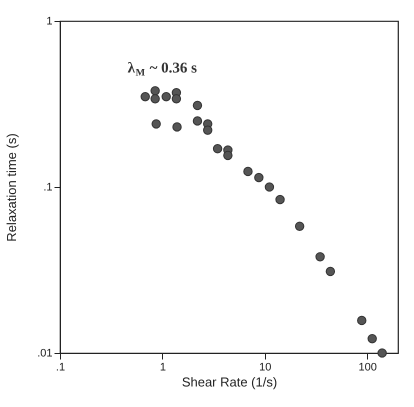  What do you see at coordinates (12, 187) in the screenshot?
I see `y-axis-title: Relaxation time (s)` at bounding box center [12, 187].